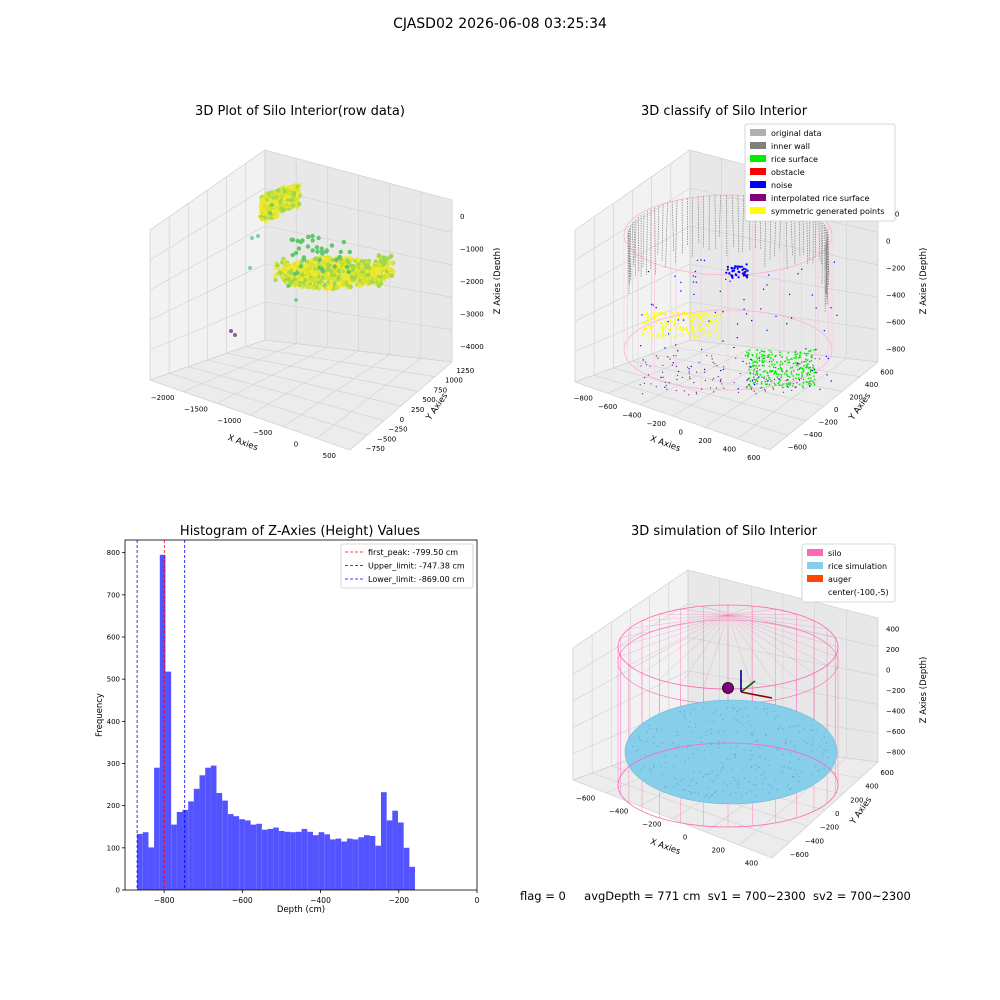  What do you see at coordinates (718, 851) in the screenshot?
I see `p4-x-tick-label: 200` at bounding box center [718, 851].